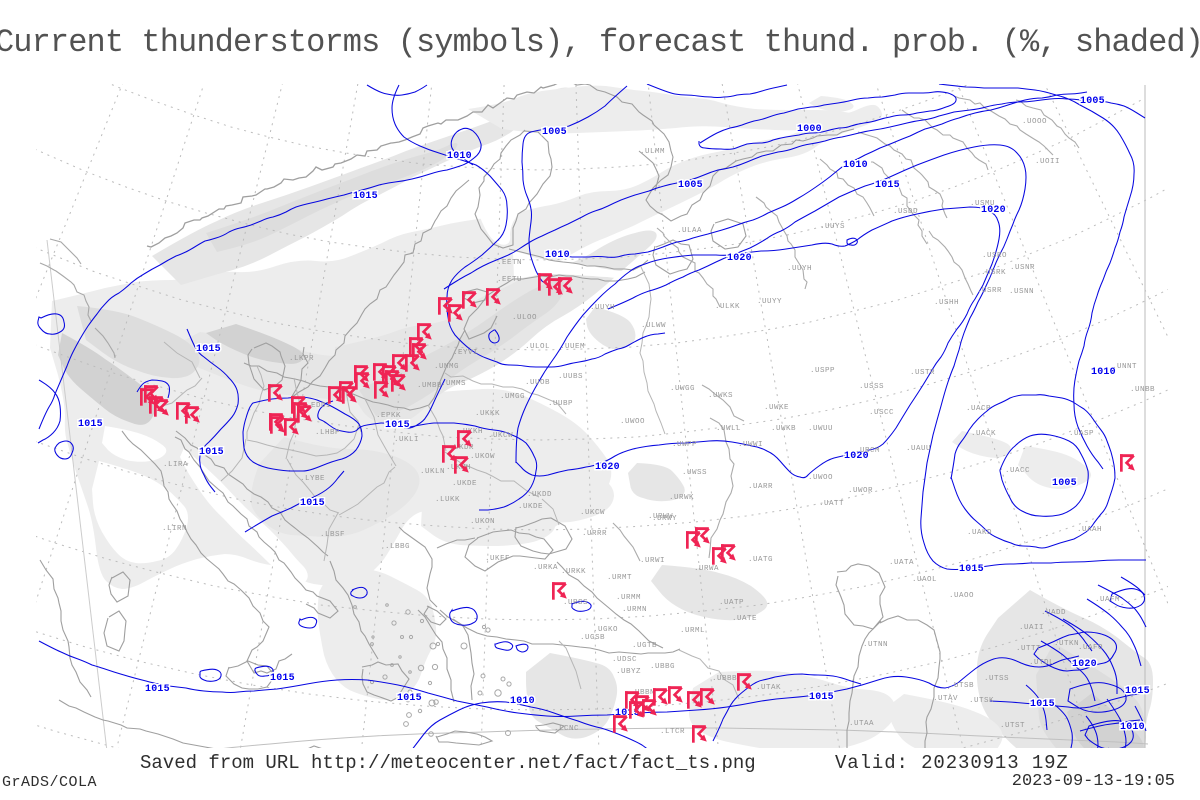 This screenshot has height=800, width=1200. Describe the element at coordinates (573, 572) in the screenshot. I see `svg-text: .URKK` at that location.